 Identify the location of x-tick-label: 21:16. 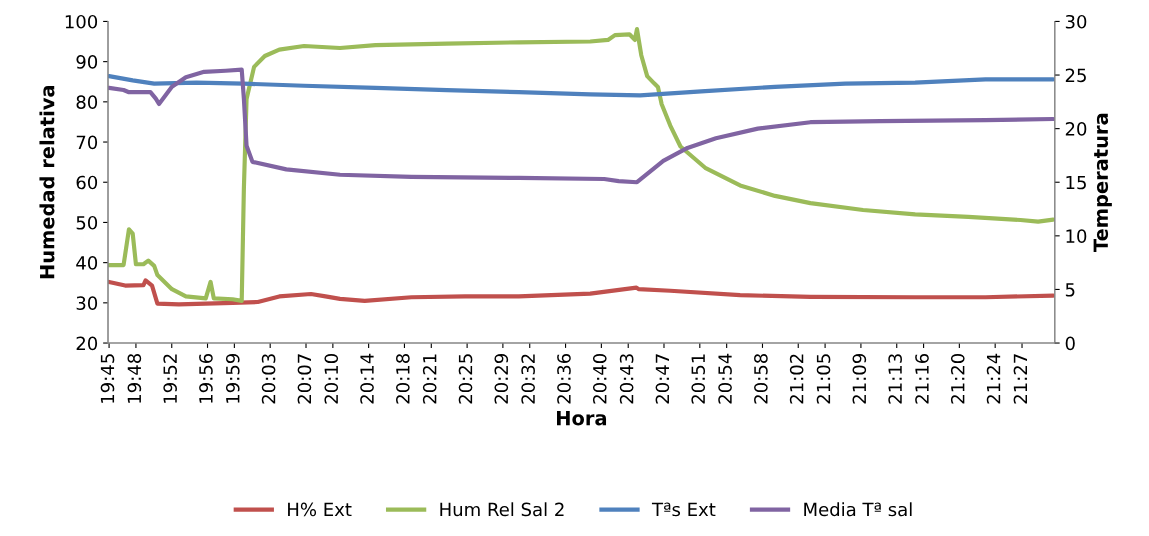
(922, 378).